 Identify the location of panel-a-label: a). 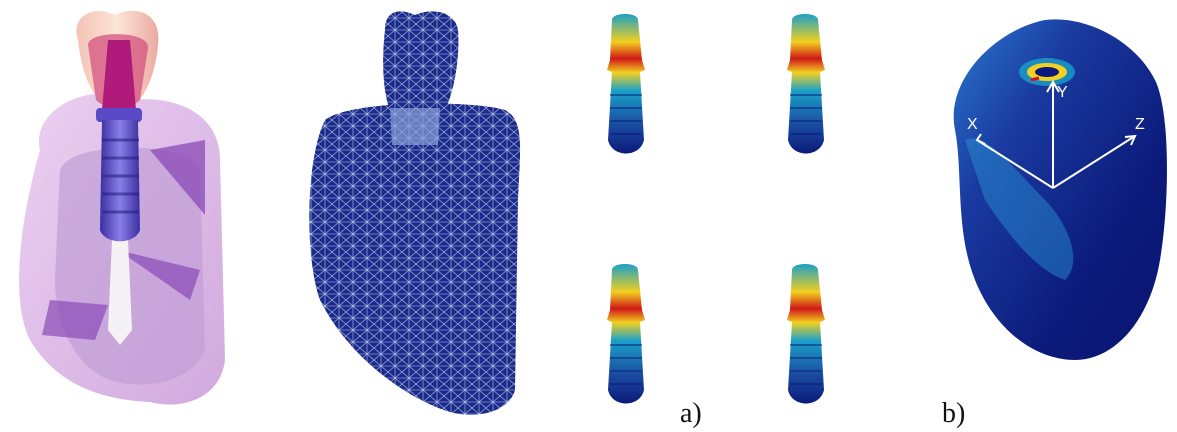
(691, 414).